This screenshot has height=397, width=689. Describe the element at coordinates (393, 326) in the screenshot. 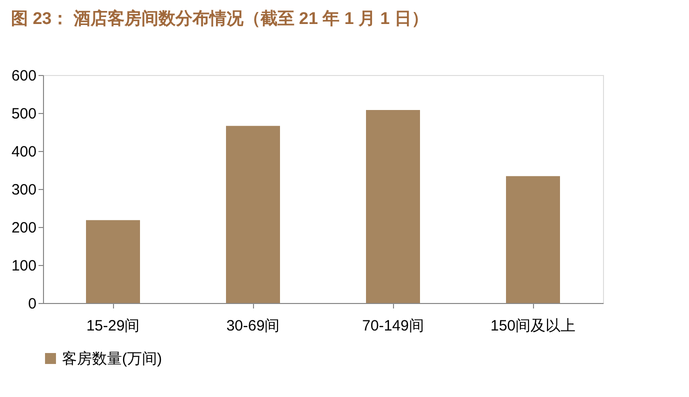

I see `x-tick-label: 70-149间` at that location.